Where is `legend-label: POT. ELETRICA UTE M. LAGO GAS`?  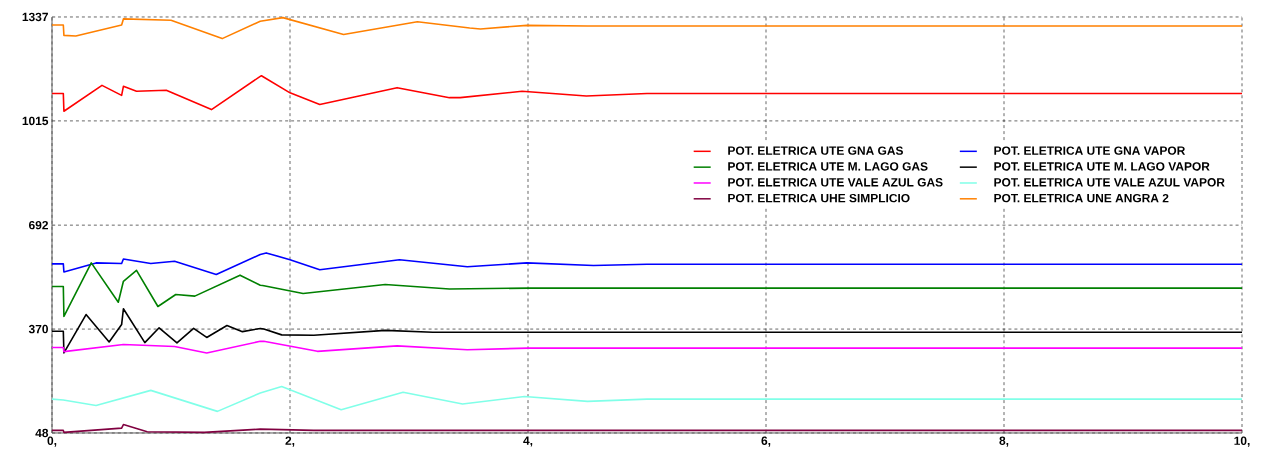 legend-label: POT. ELETRICA UTE M. LAGO GAS is located at coordinates (828, 166).